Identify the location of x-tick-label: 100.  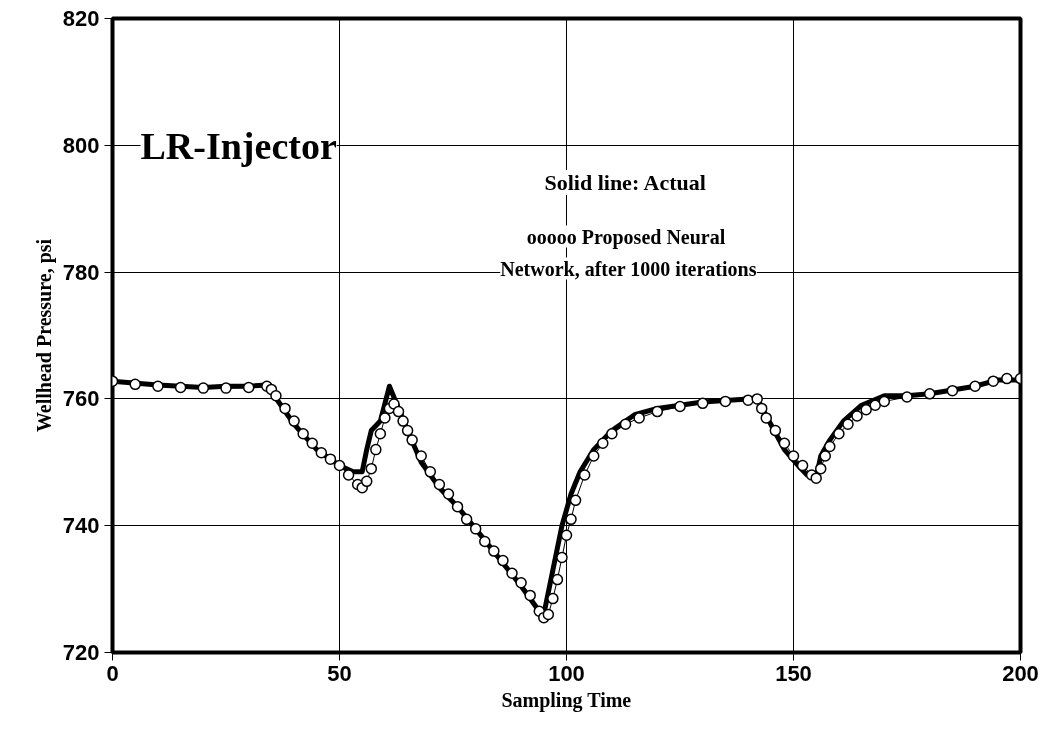
(566, 673).